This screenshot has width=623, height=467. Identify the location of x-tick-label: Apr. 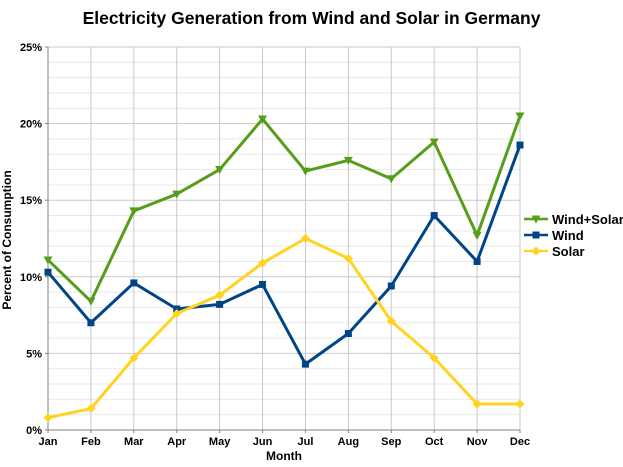
(177, 442).